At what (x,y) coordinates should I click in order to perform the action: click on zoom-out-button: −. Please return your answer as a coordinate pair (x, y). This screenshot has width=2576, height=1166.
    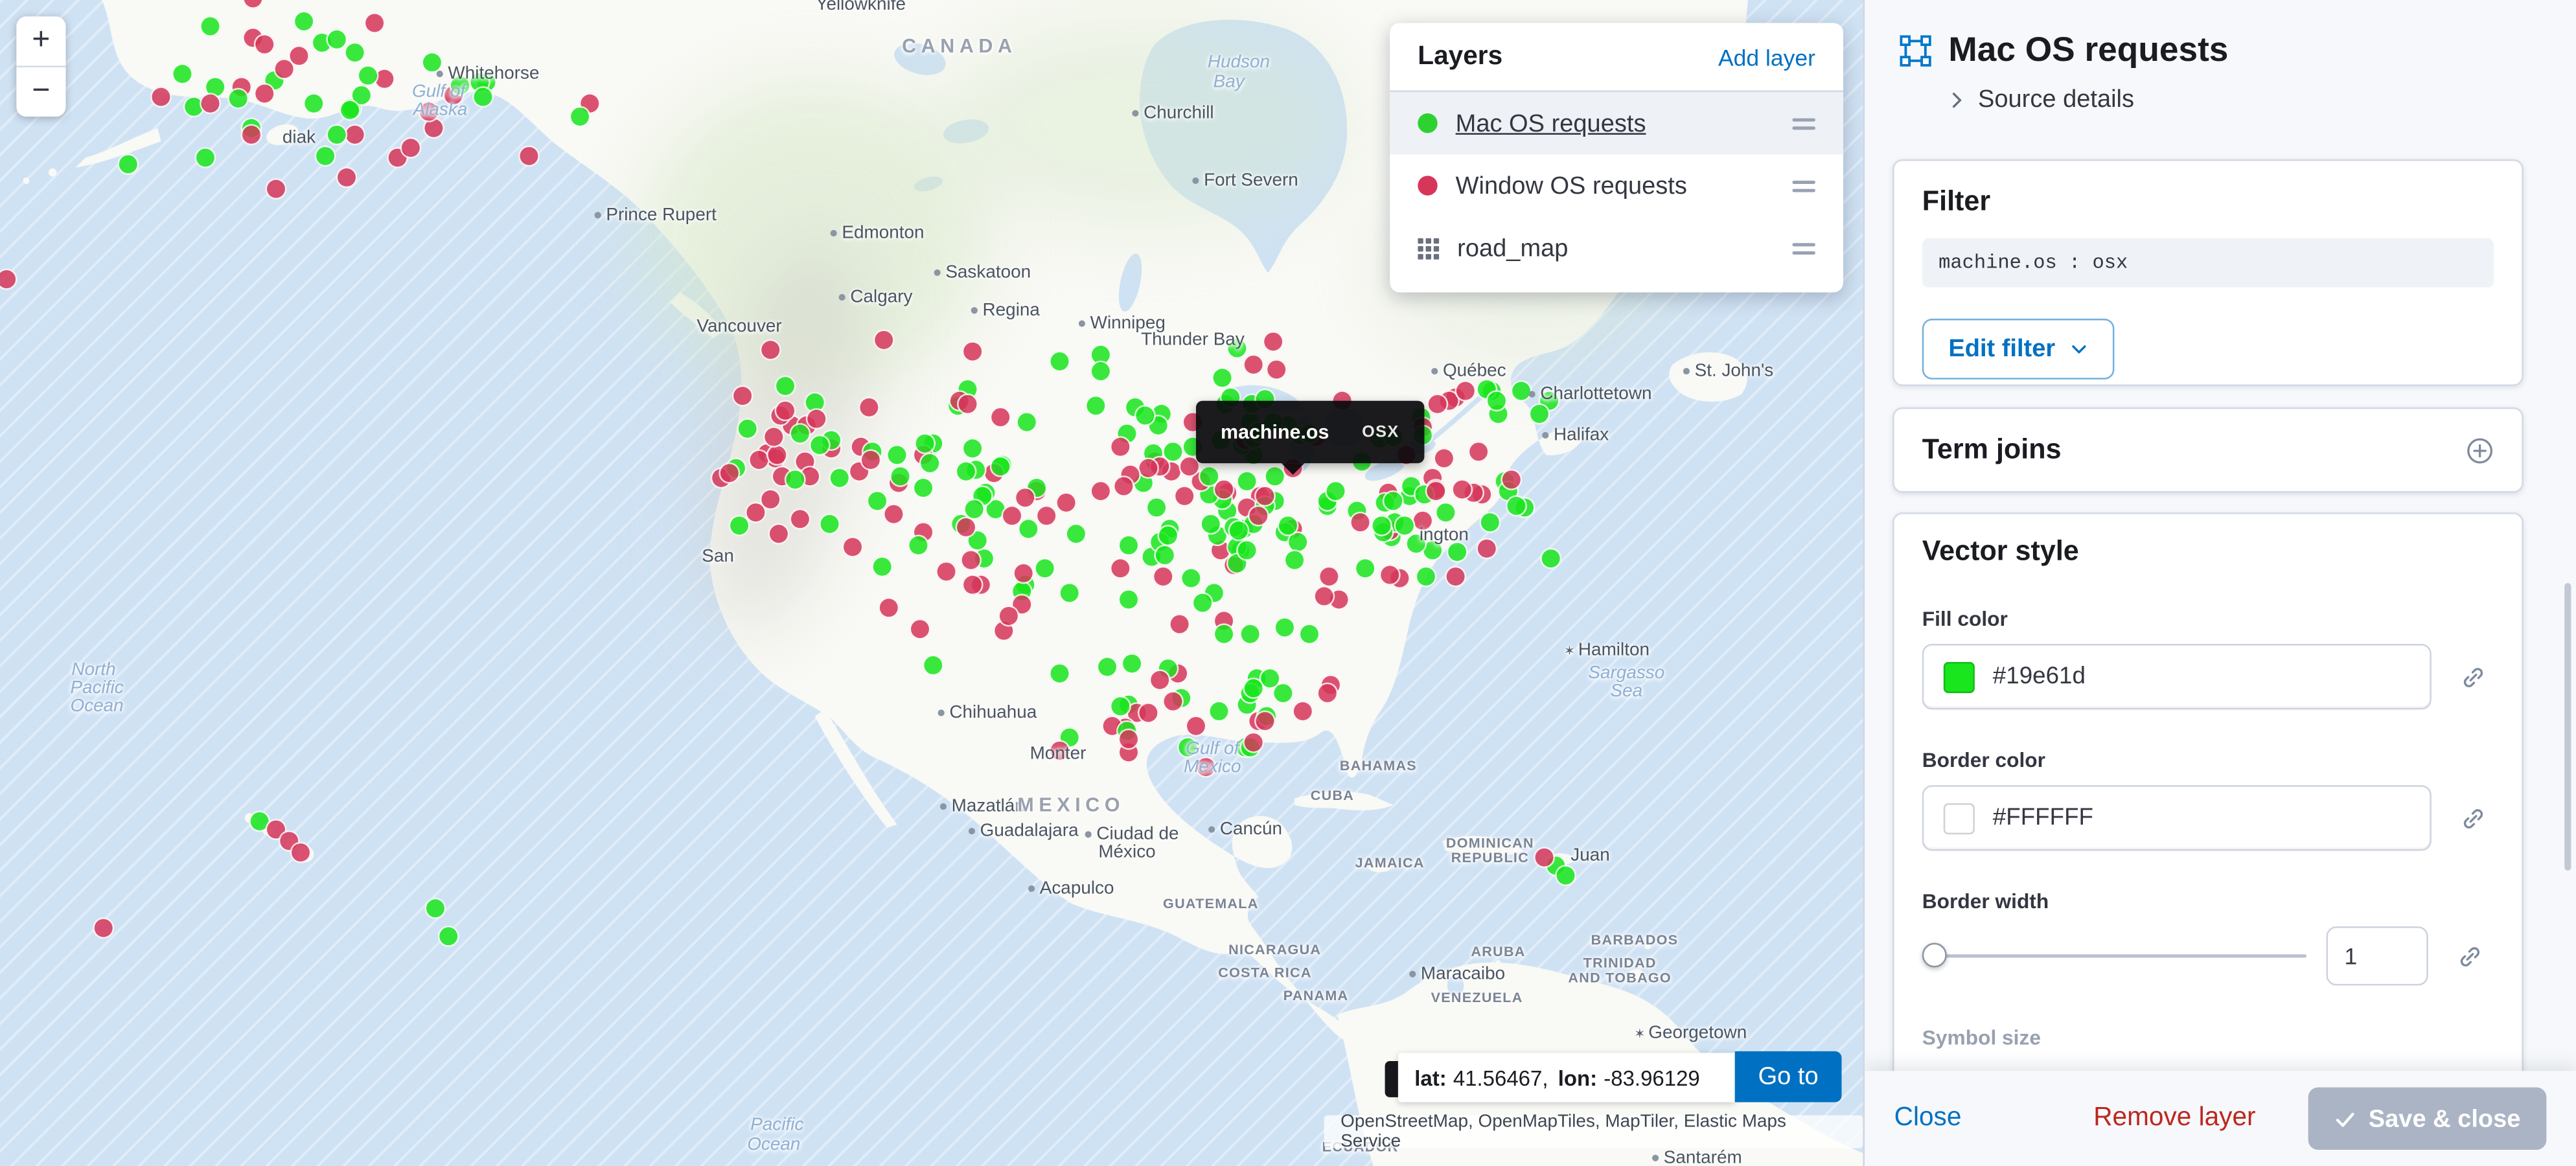
    Looking at the image, I should click on (41, 92).